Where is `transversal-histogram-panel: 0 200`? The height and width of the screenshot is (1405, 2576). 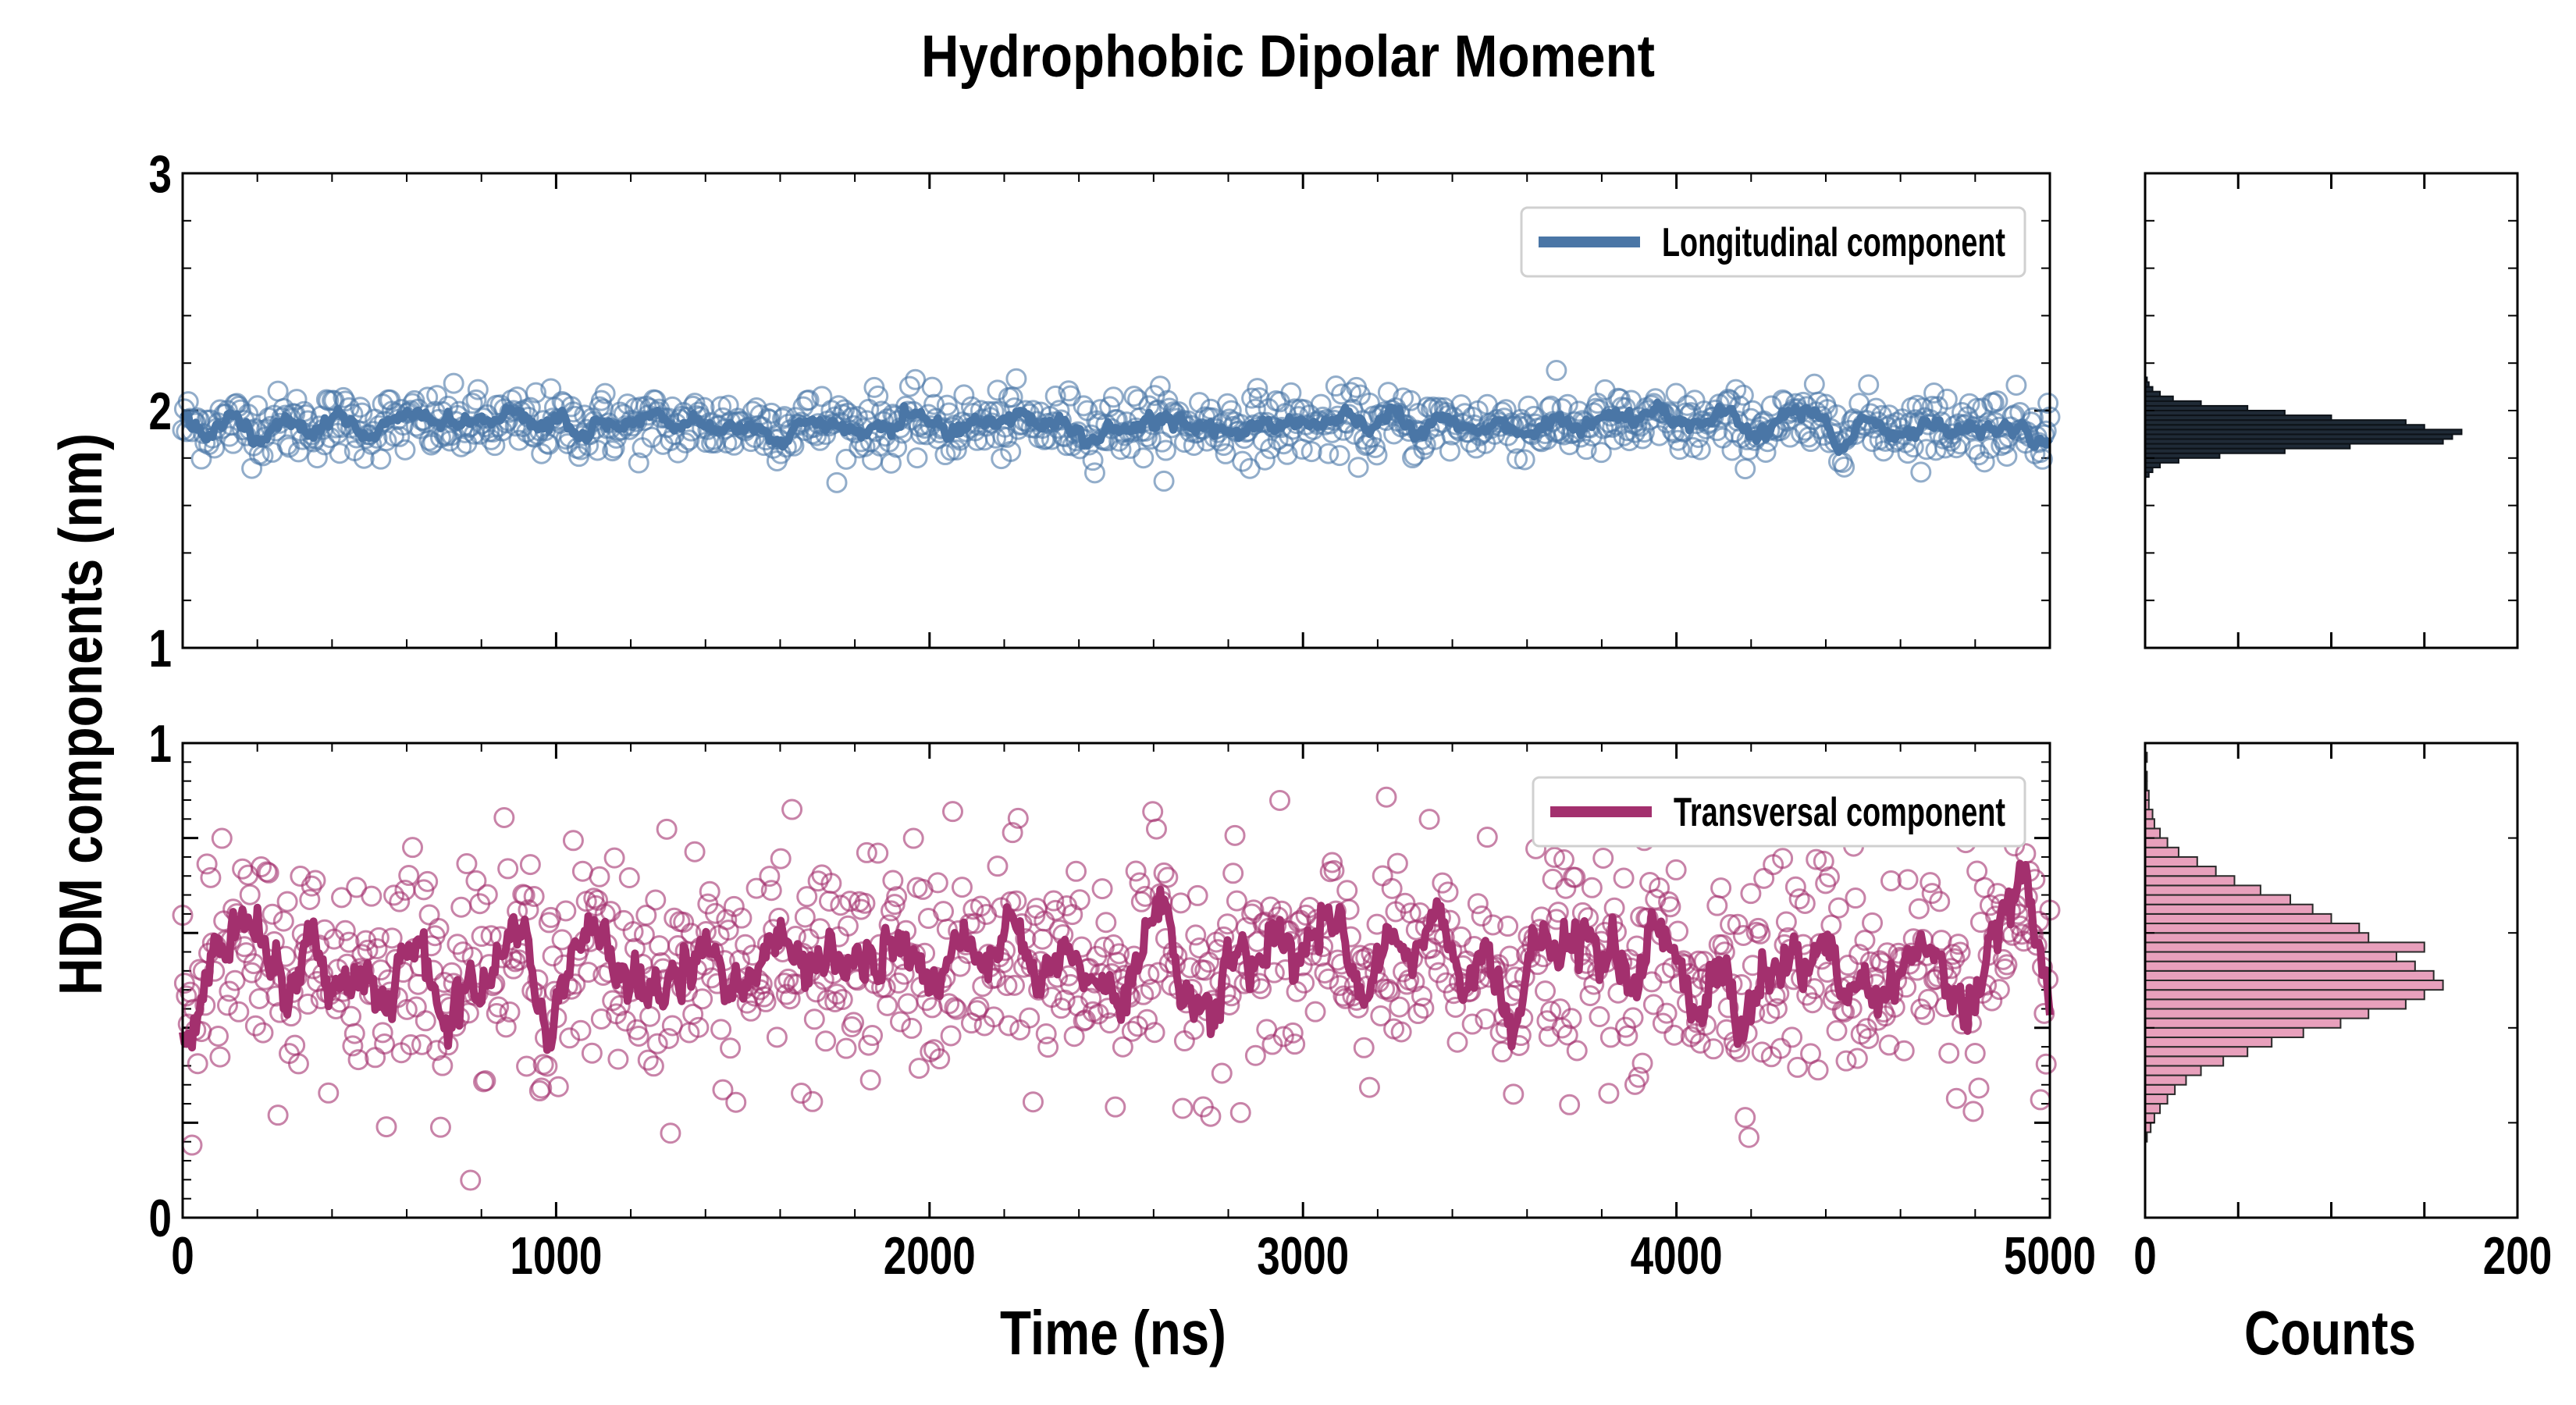 transversal-histogram-panel: 0 200 is located at coordinates (2342, 1014).